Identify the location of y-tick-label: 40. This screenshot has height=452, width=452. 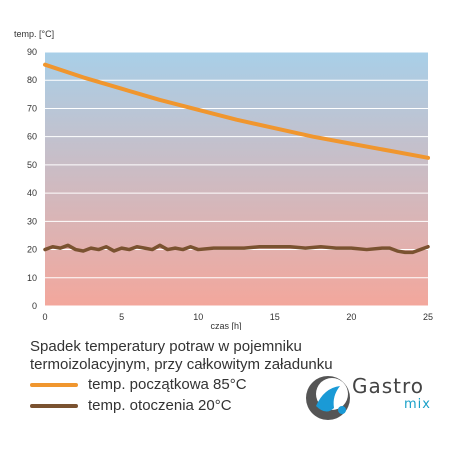
(32, 193).